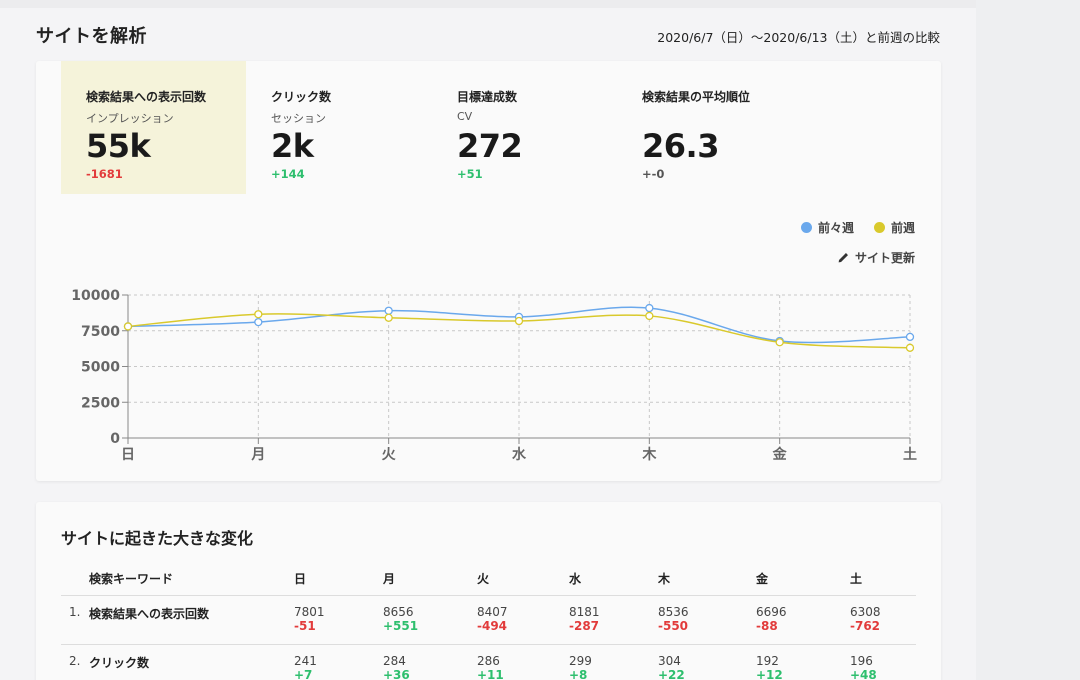 The height and width of the screenshot is (680, 1080). Describe the element at coordinates (883, 583) in the screenshot. I see `day-header-sat: 土` at that location.